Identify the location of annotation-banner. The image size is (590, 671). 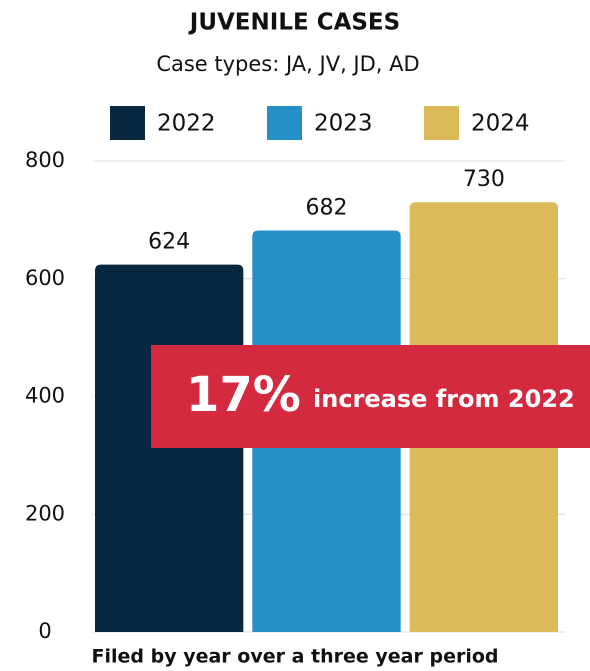
(370, 396).